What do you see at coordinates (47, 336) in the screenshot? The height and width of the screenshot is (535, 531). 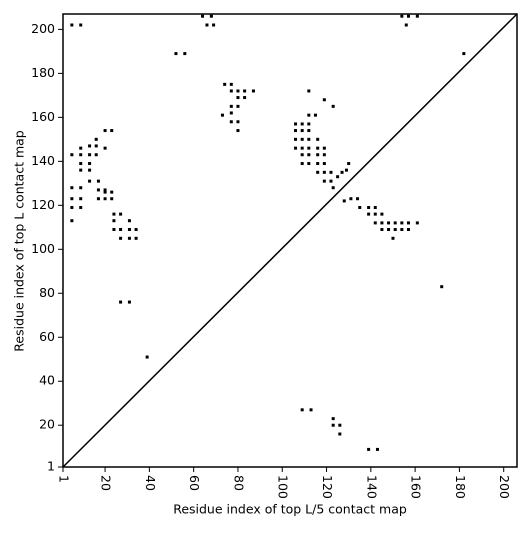 I see `y-tick-label: 60` at bounding box center [47, 336].